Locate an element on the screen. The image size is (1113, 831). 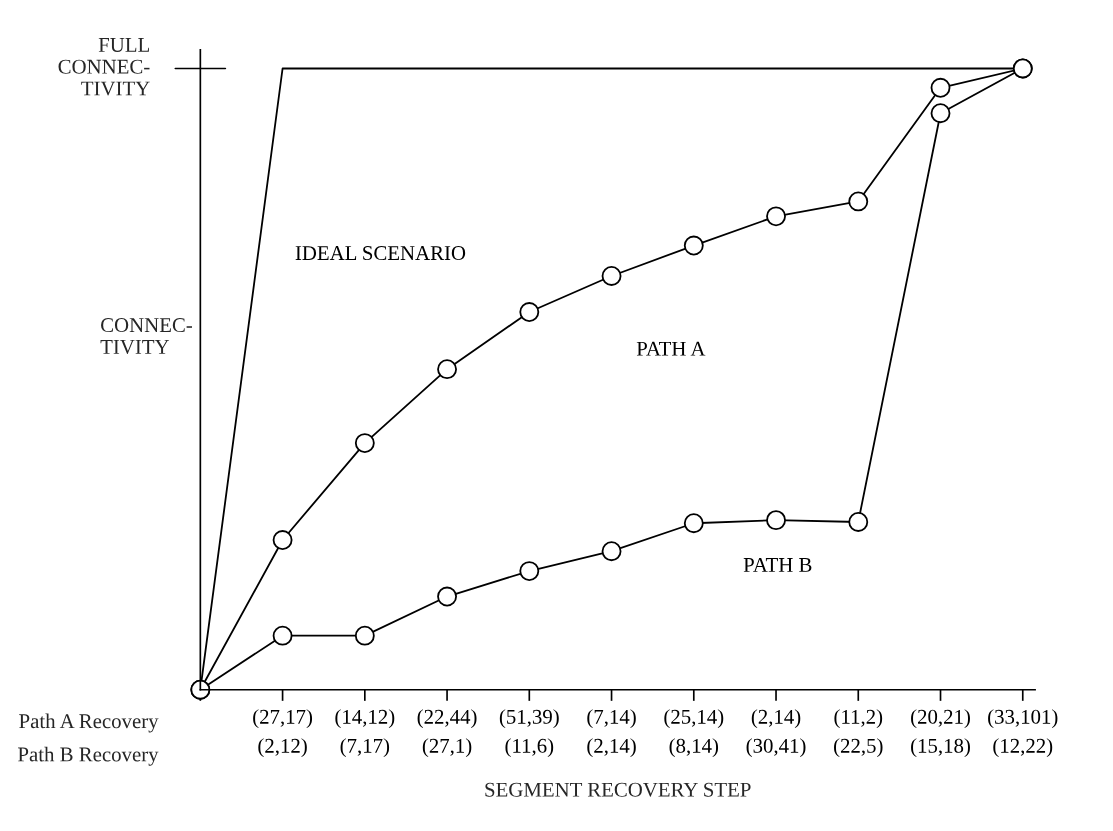
y-axis-title: CONNEC- TIVITY is located at coordinates (146, 336).